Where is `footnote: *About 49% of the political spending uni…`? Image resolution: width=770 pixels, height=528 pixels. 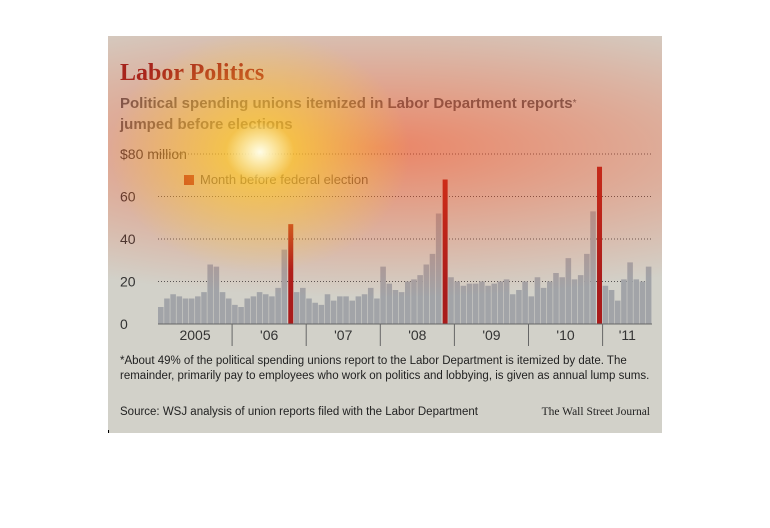
footnote: *About 49% of the political spending uni… is located at coordinates (385, 368).